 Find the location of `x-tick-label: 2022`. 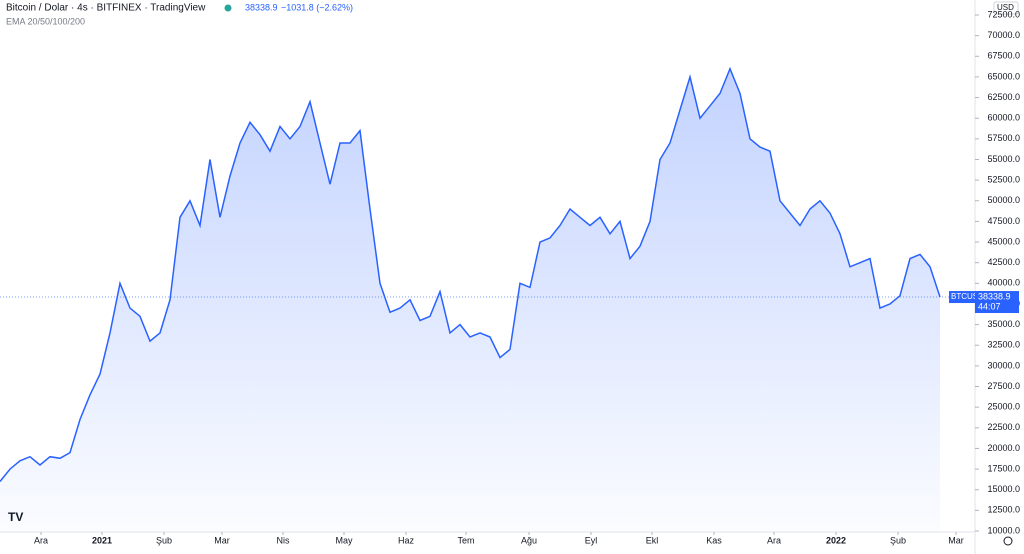

x-tick-label: 2022 is located at coordinates (836, 540).